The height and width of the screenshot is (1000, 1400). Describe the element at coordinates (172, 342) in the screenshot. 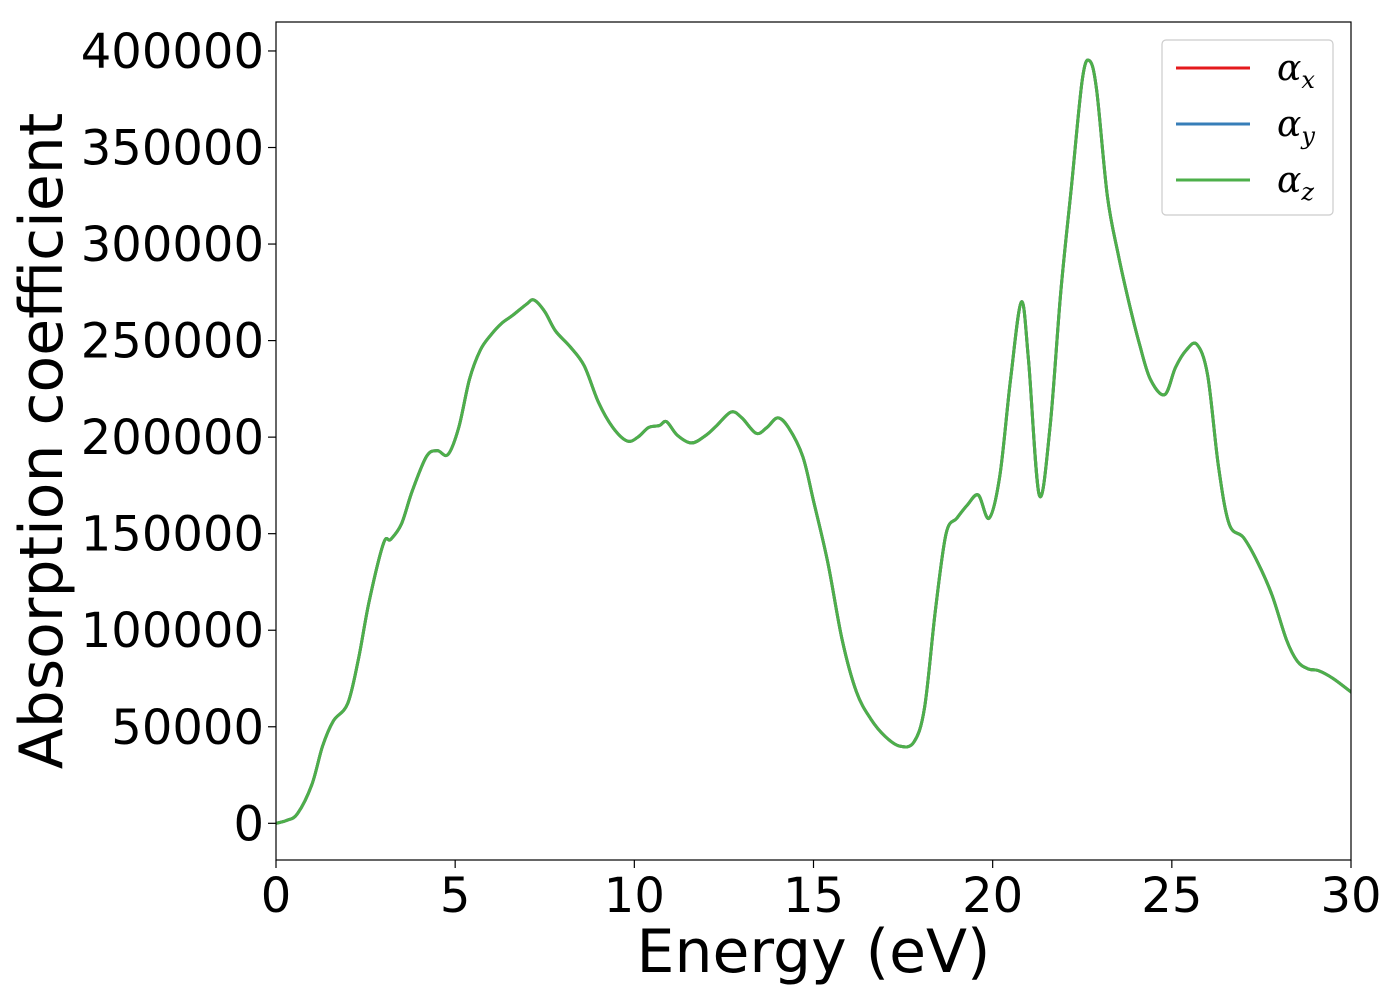

I see `y-tick-label: 250000` at that location.